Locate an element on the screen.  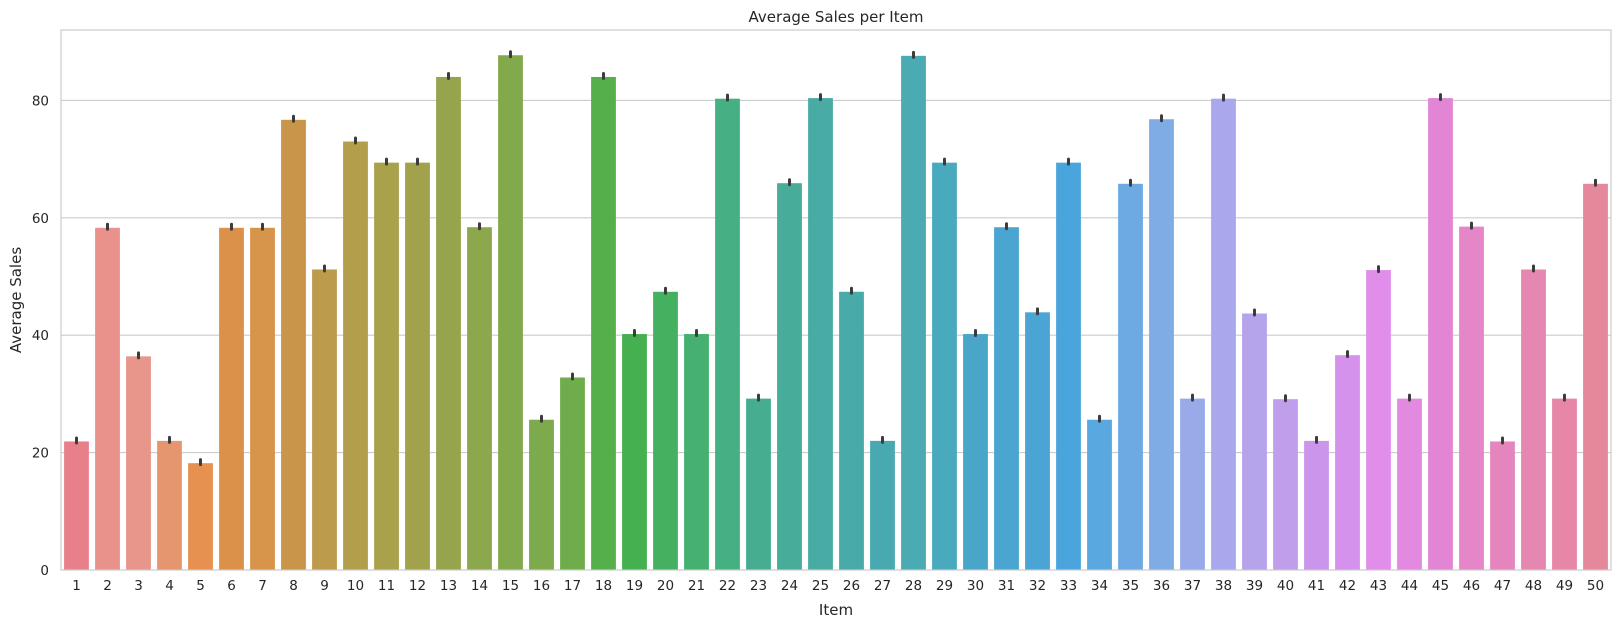
x-tick-label: 33 is located at coordinates (1068, 586).